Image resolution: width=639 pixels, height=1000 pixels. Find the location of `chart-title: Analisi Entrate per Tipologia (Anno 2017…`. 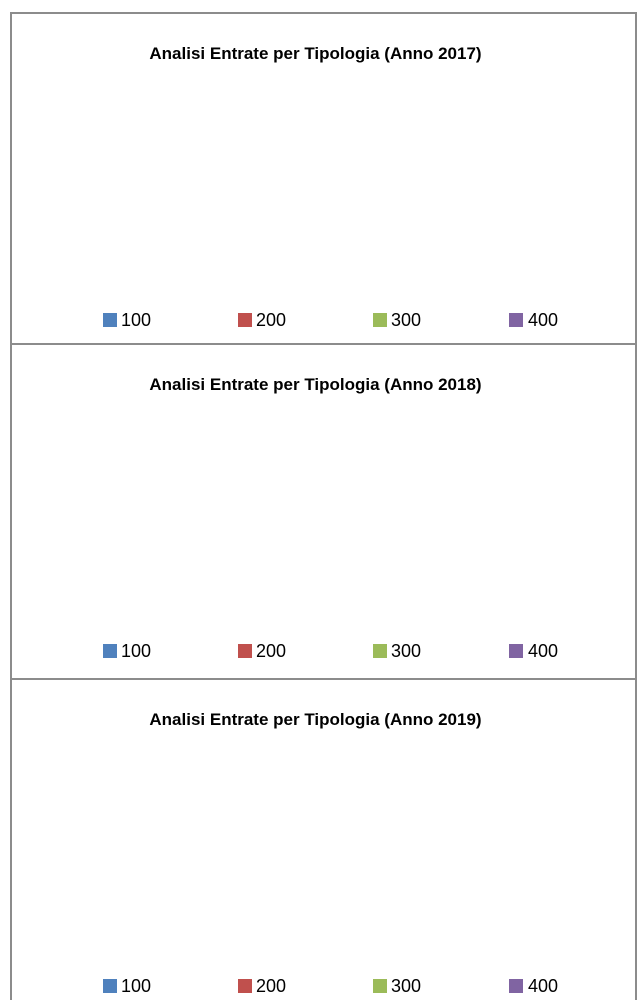

chart-title: Analisi Entrate per Tipologia (Anno 2017… is located at coordinates (315, 53).